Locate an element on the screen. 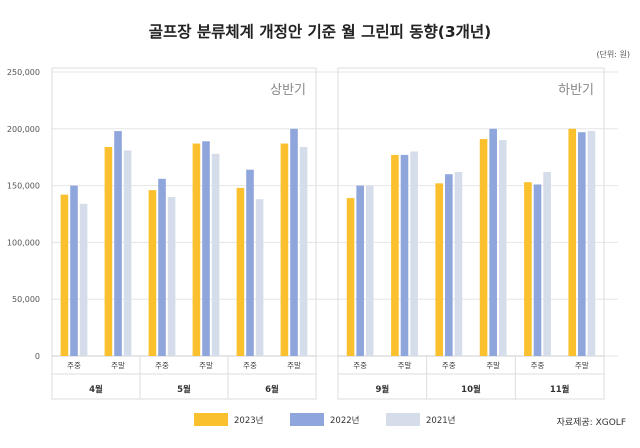 This screenshot has width=640, height=448. y-tick-label: 200,000 is located at coordinates (23, 129).